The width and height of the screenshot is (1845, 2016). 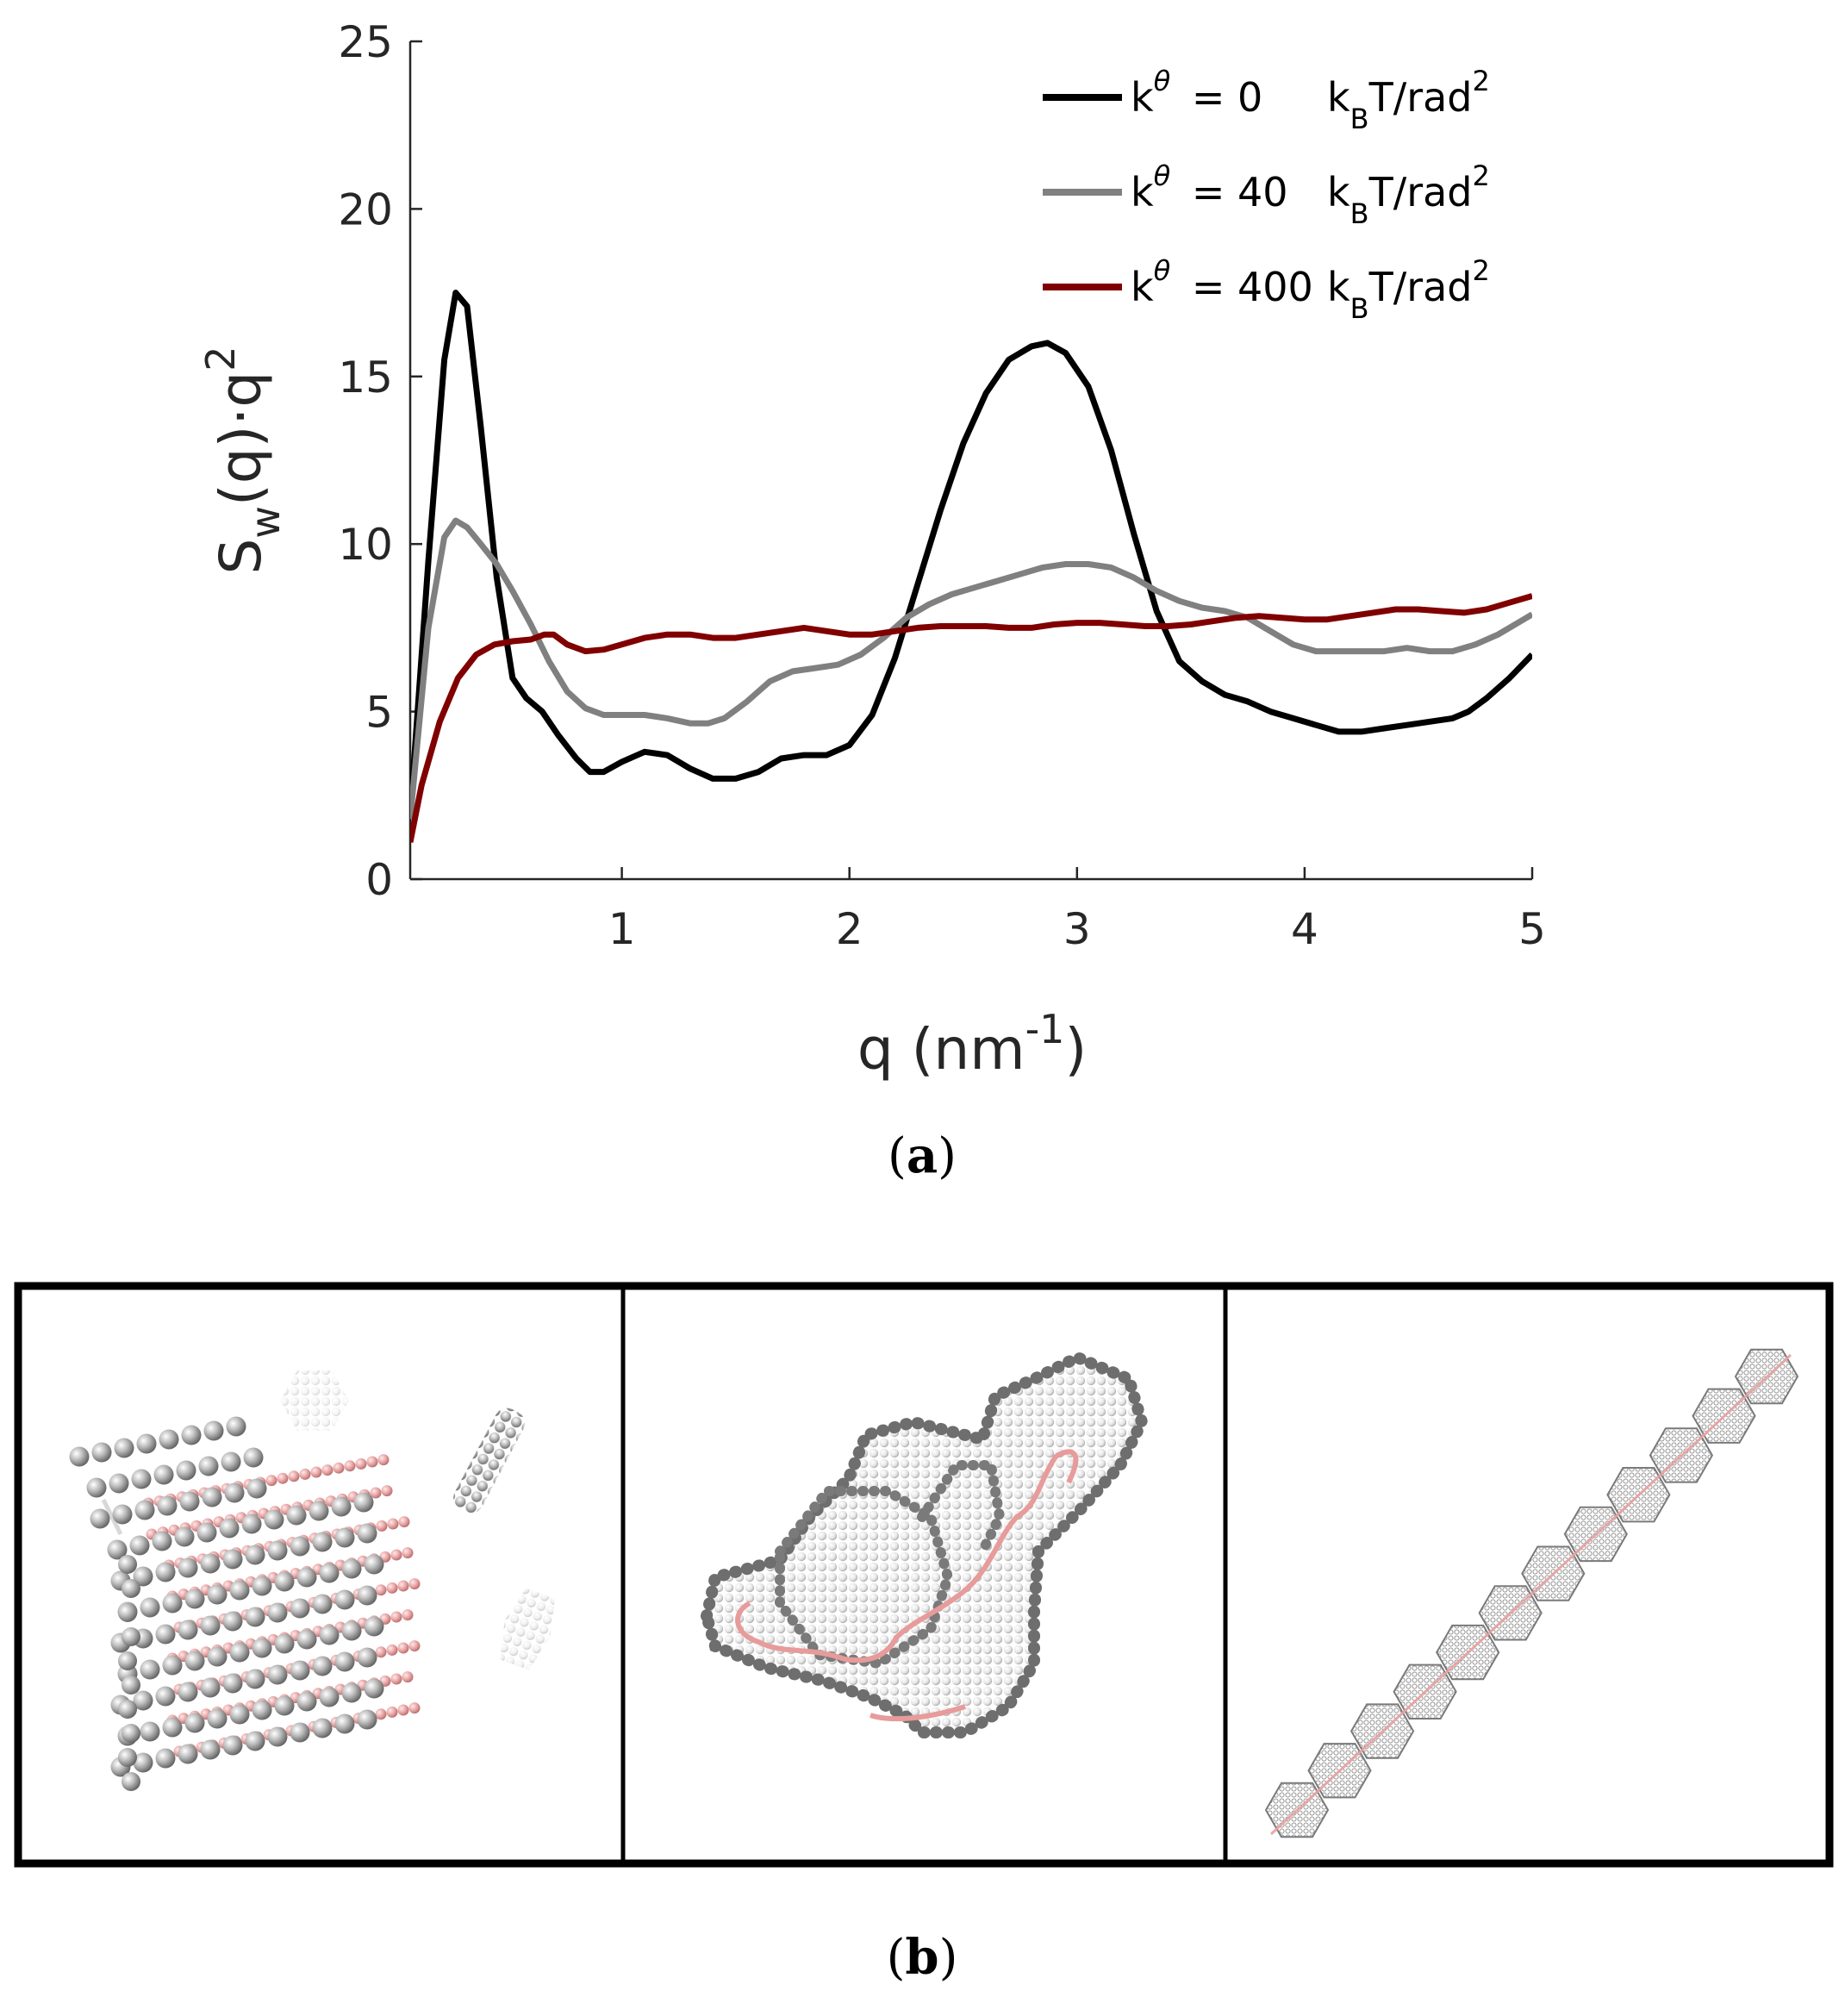 I want to click on legend-entry-1: kθ = 0 kBT/rad2, so click(x=1266, y=100).